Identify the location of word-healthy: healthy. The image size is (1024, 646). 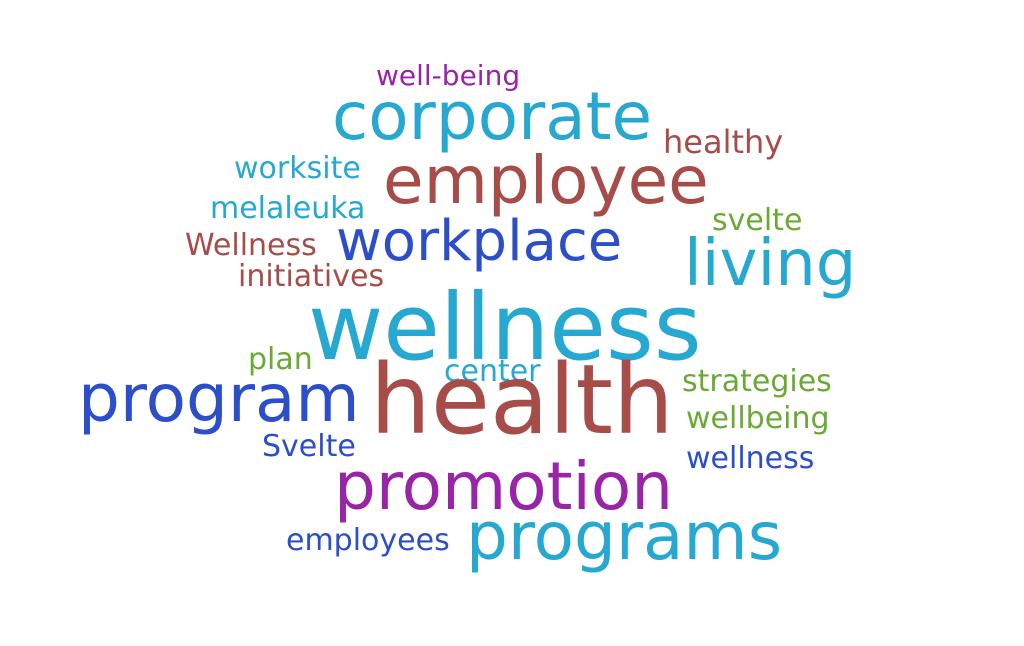
(723, 142).